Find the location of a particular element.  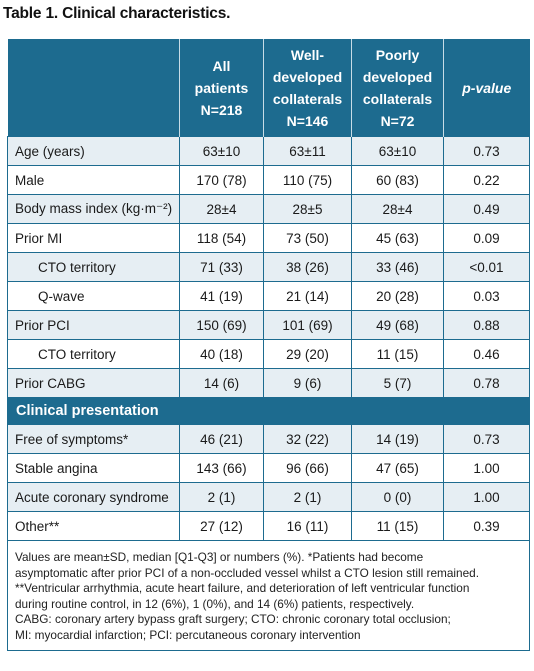

cell-all-patients: 2 (1) is located at coordinates (221, 497).